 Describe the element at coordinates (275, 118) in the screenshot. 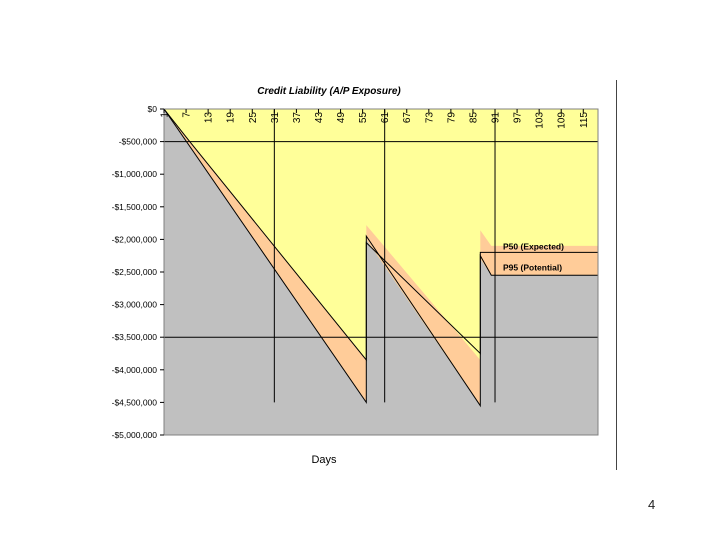

I see `x-tick-label: 31` at that location.